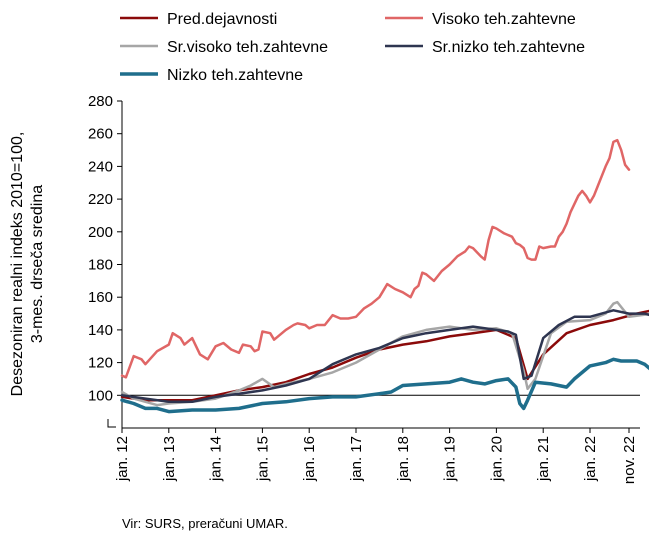 Image resolution: width=649 pixels, height=543 pixels. Describe the element at coordinates (100, 297) in the screenshot. I see `y-tick-label: 160` at that location.